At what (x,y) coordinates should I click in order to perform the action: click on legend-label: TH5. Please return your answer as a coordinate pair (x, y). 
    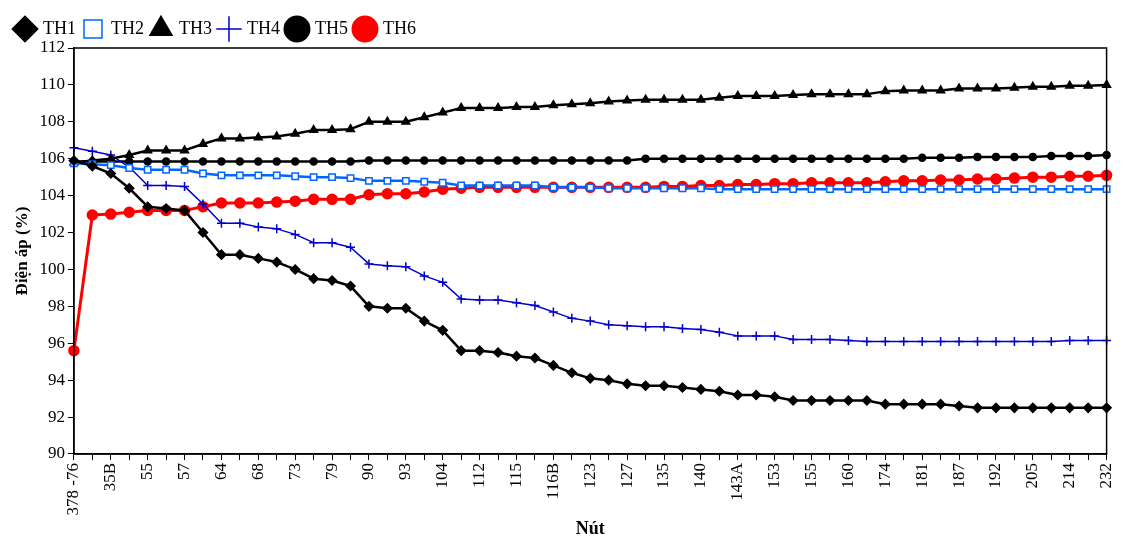
    Looking at the image, I should click on (331, 27).